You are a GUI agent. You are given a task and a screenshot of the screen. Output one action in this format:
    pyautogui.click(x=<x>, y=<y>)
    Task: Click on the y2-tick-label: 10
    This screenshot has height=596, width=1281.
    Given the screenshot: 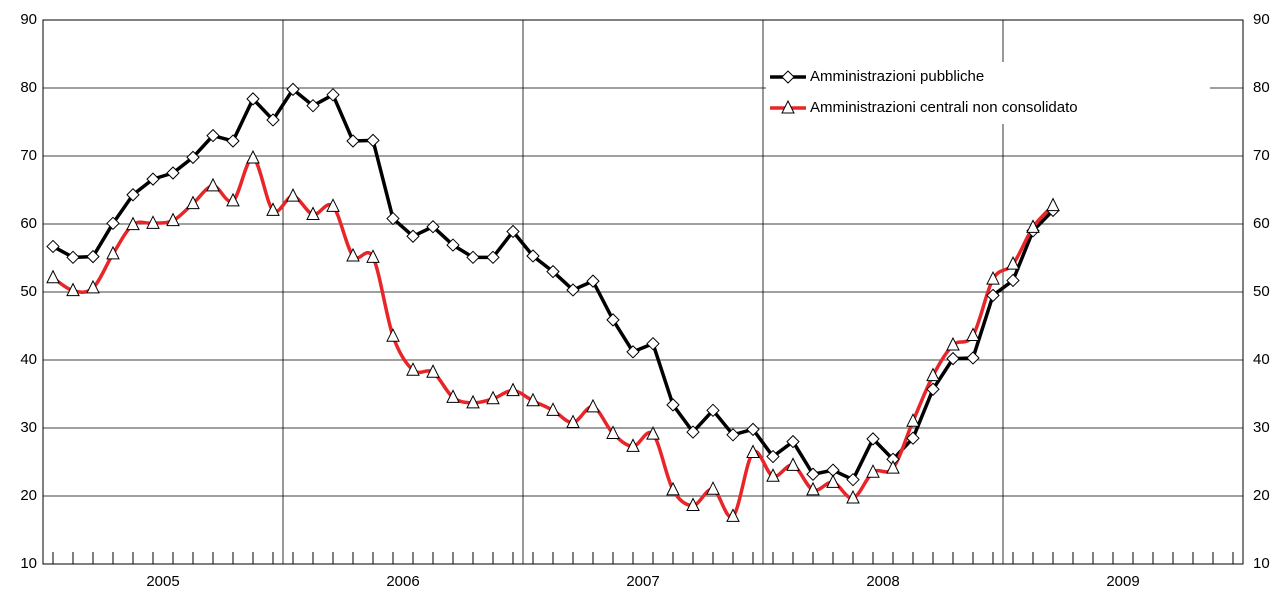 What is the action you would take?
    pyautogui.click(x=1261, y=563)
    